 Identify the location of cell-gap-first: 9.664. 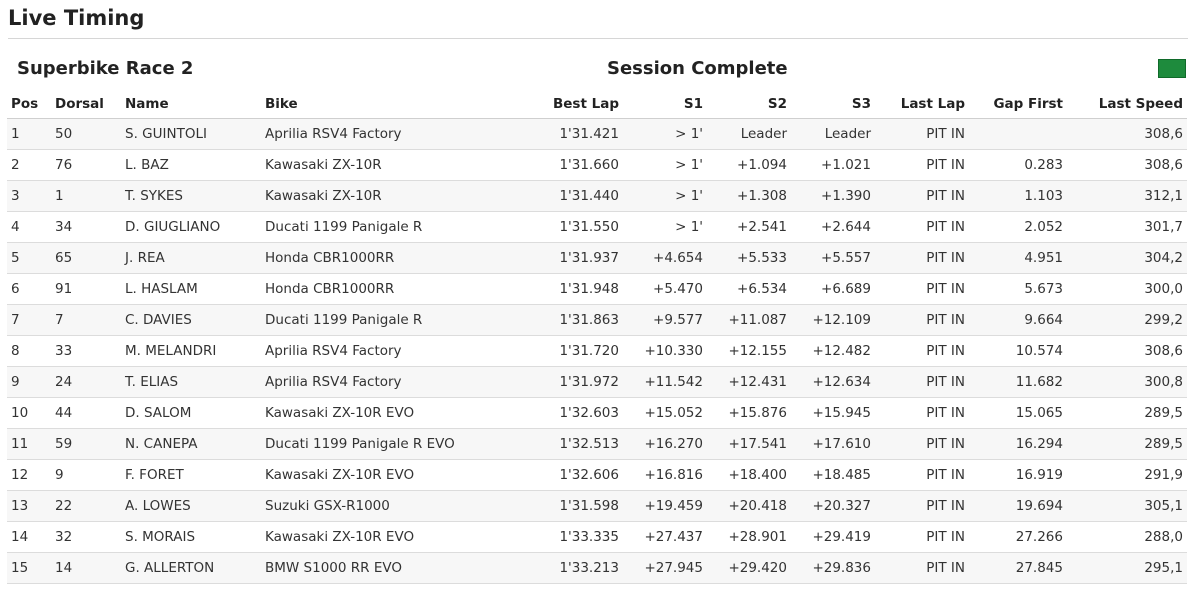
(1018, 320).